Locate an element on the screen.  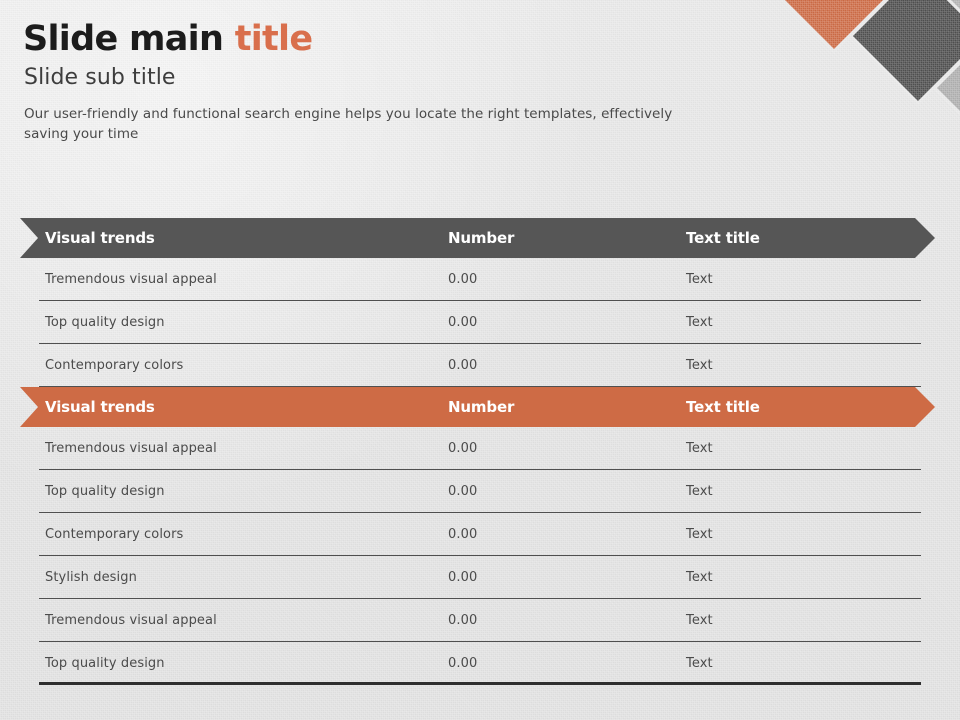
page-title-accent: title is located at coordinates (273, 39).